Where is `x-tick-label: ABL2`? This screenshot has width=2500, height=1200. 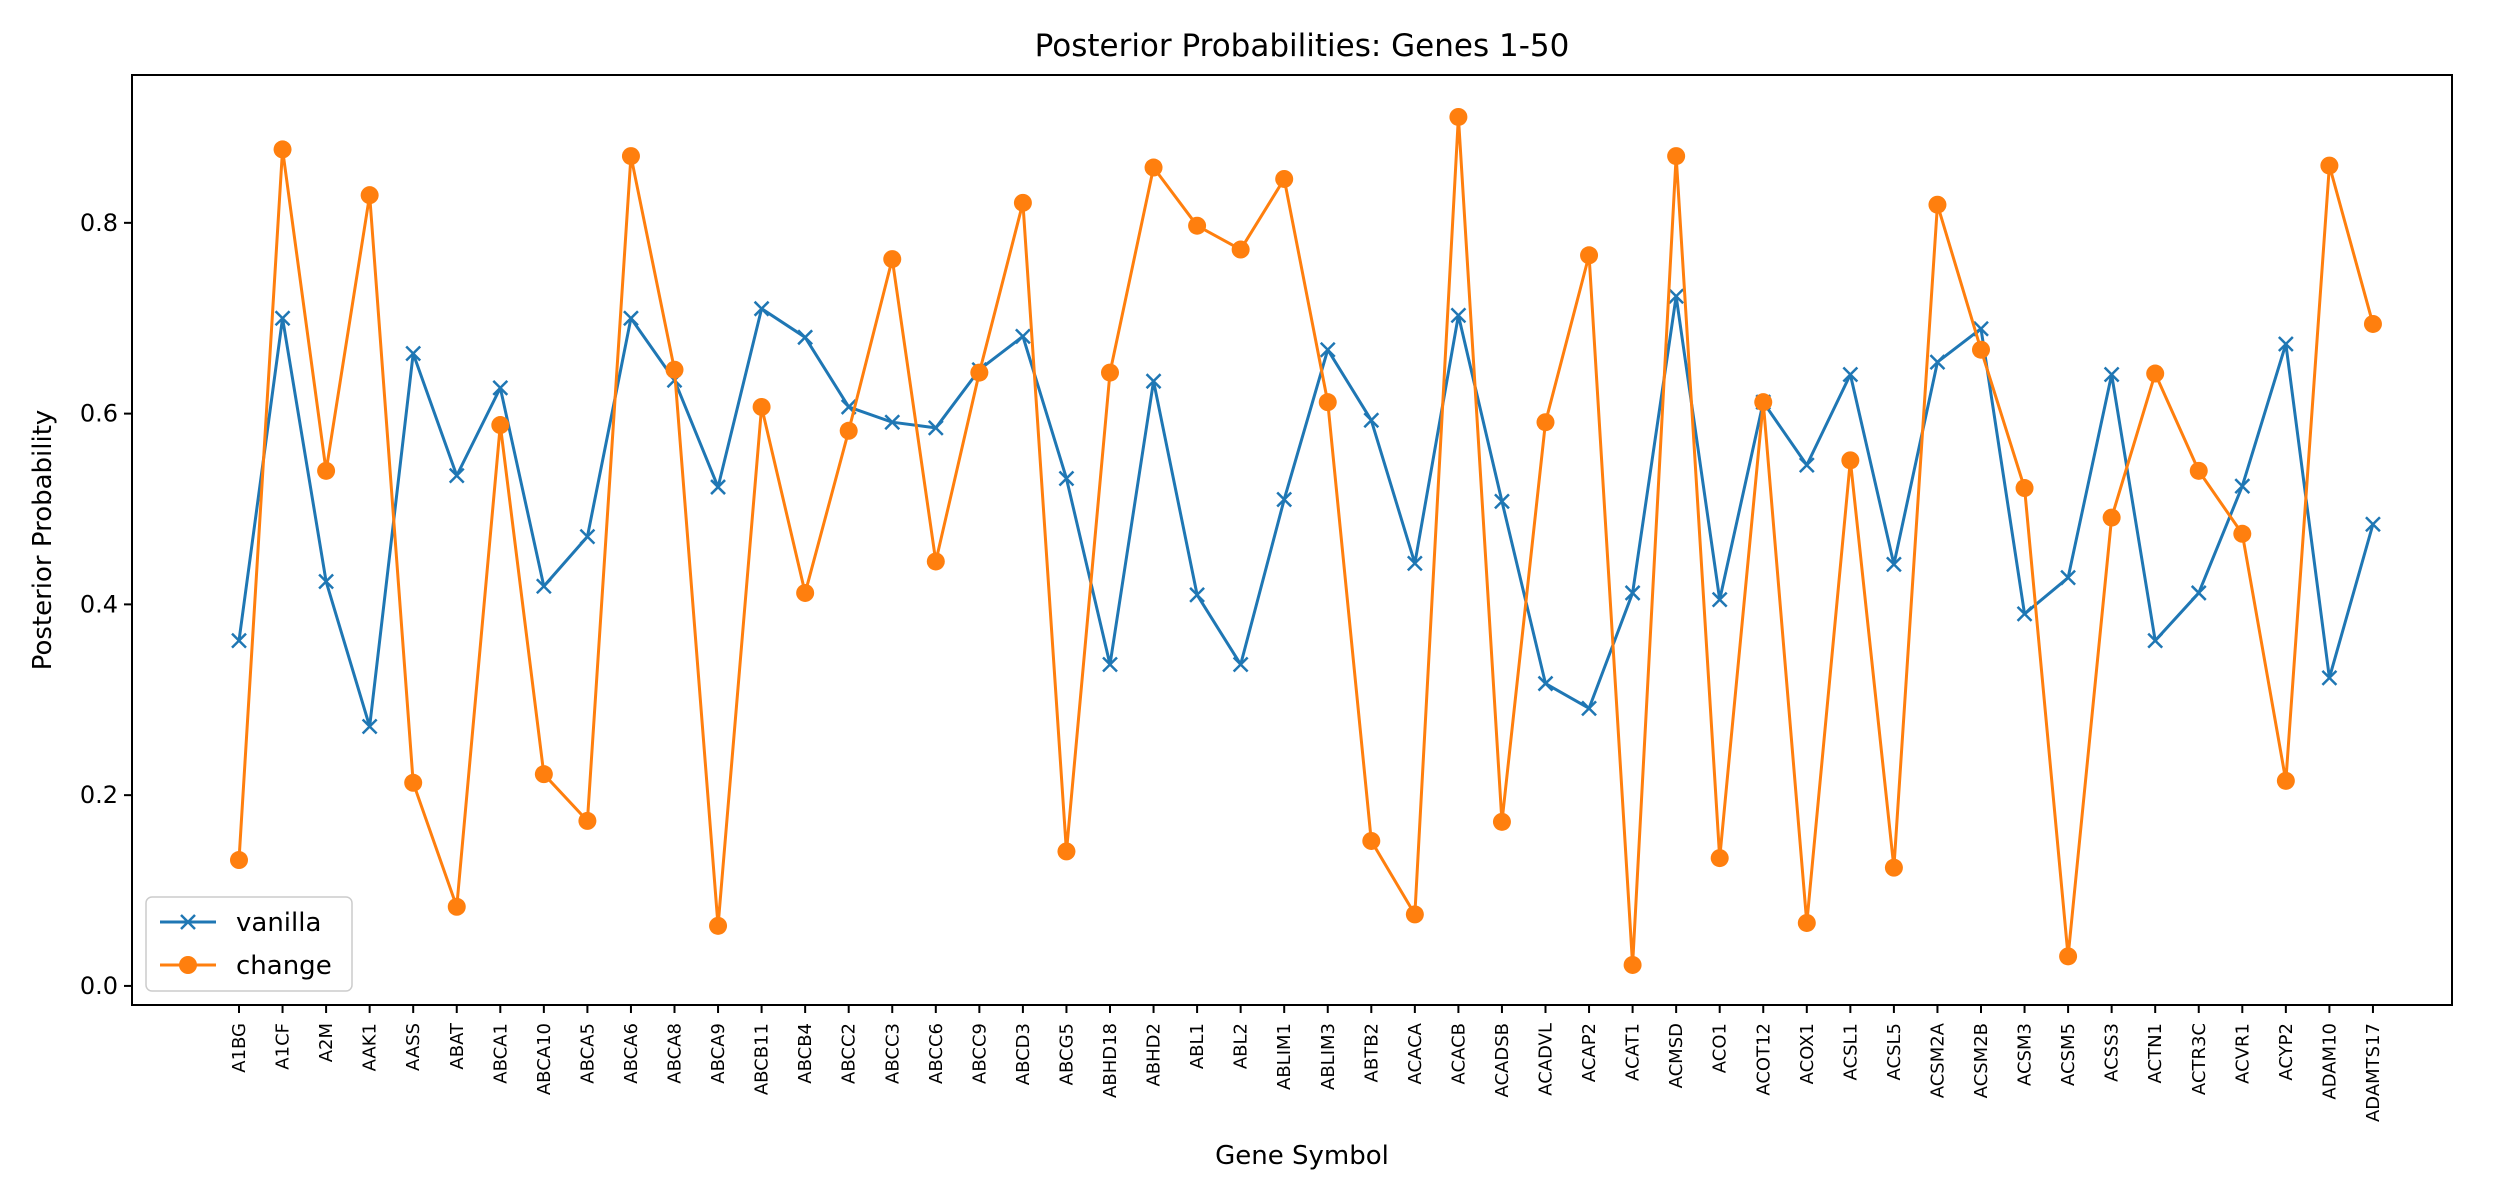
x-tick-label: ABL2 is located at coordinates (1241, 1046).